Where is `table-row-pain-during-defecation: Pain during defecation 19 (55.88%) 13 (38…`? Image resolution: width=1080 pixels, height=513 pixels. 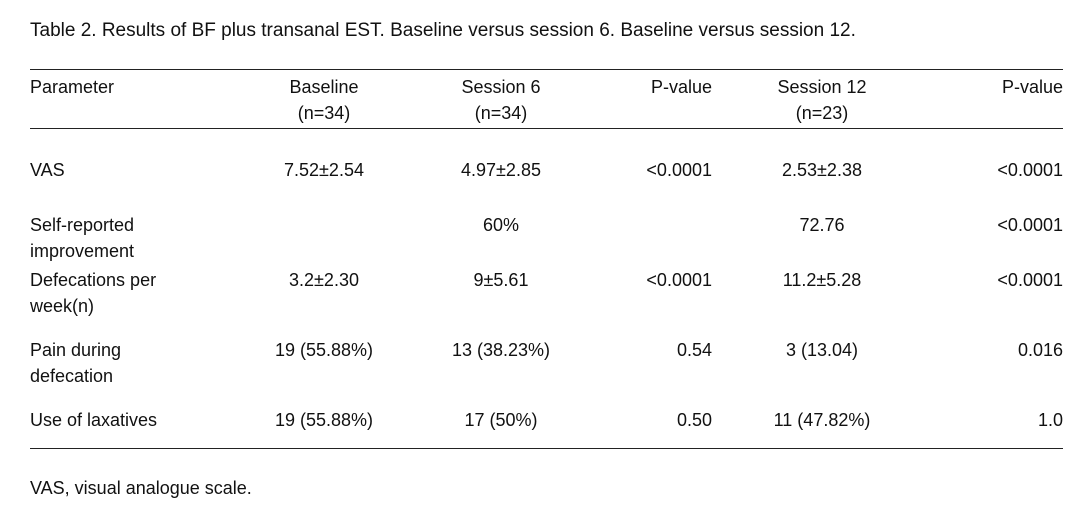 table-row-pain-during-defecation: Pain during defecation 19 (55.88%) 13 (38… is located at coordinates (546, 372).